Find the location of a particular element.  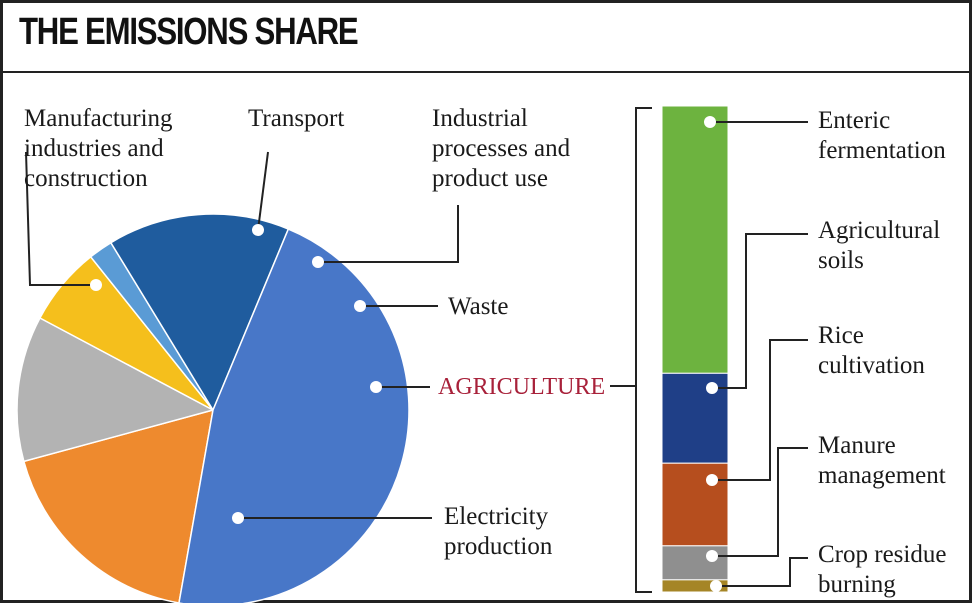

pie-label-transport: Transport is located at coordinates (296, 118).